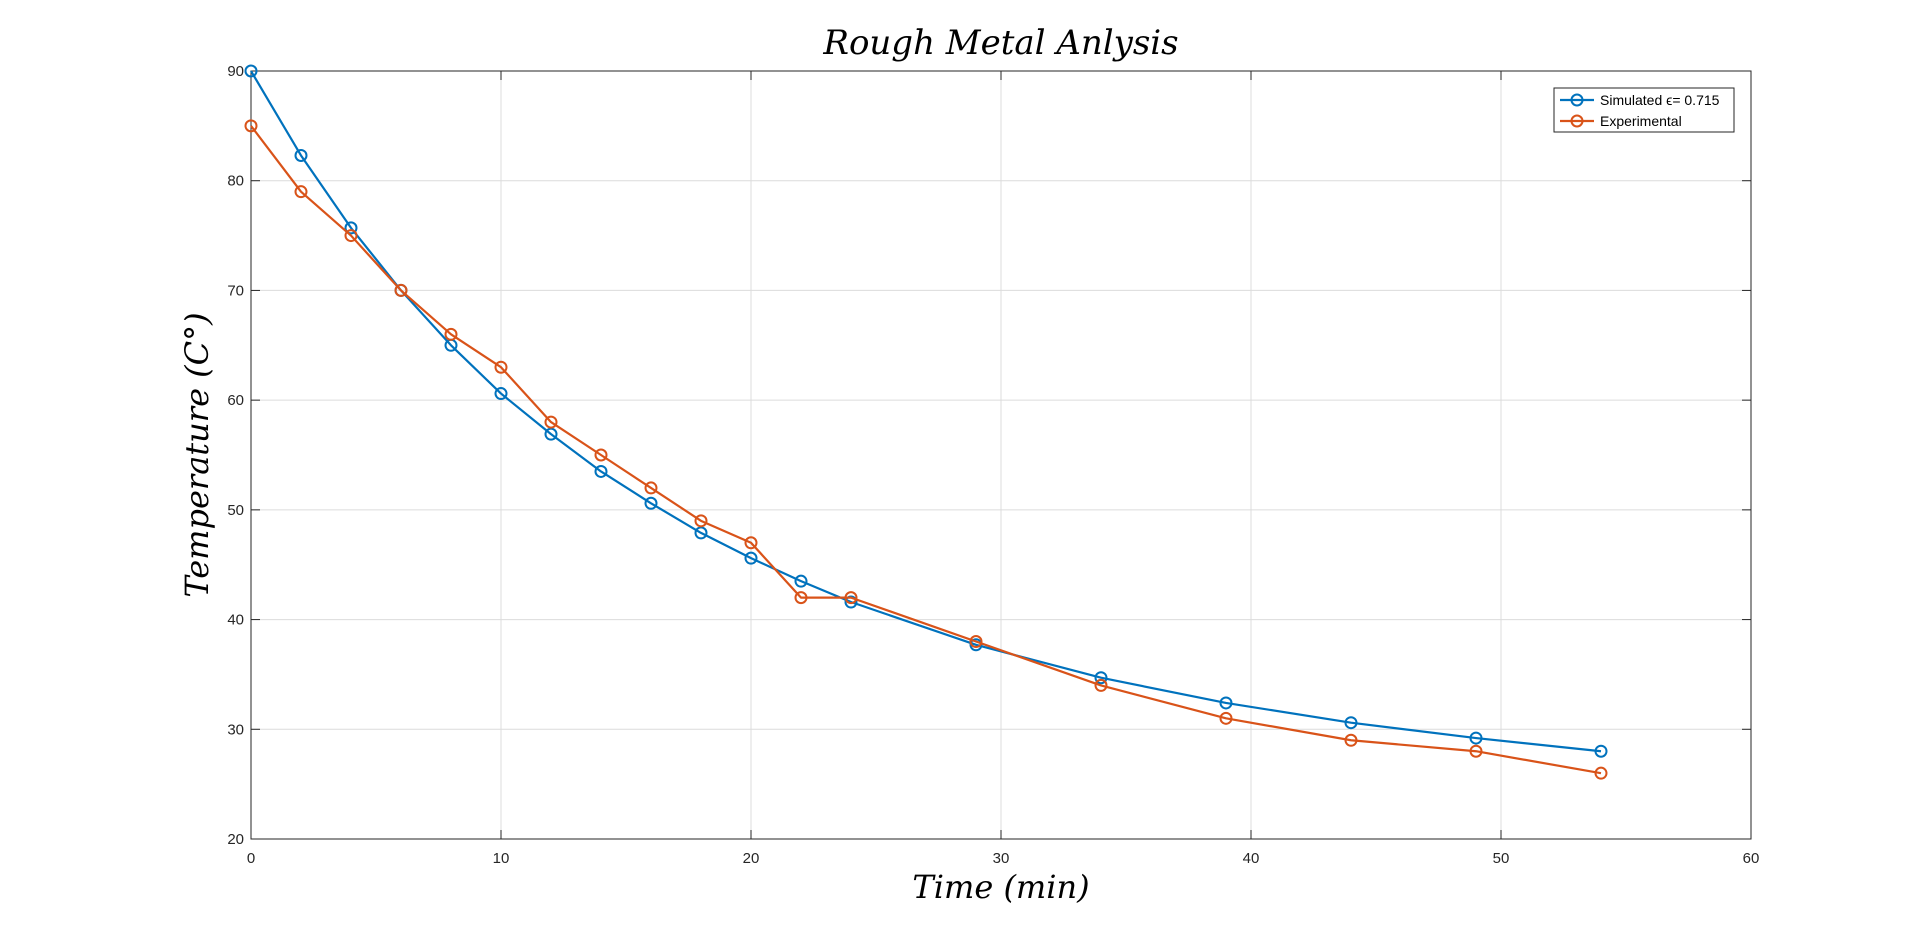 The width and height of the screenshot is (1920, 936). What do you see at coordinates (235, 839) in the screenshot?
I see `y-tick-label: 20` at bounding box center [235, 839].